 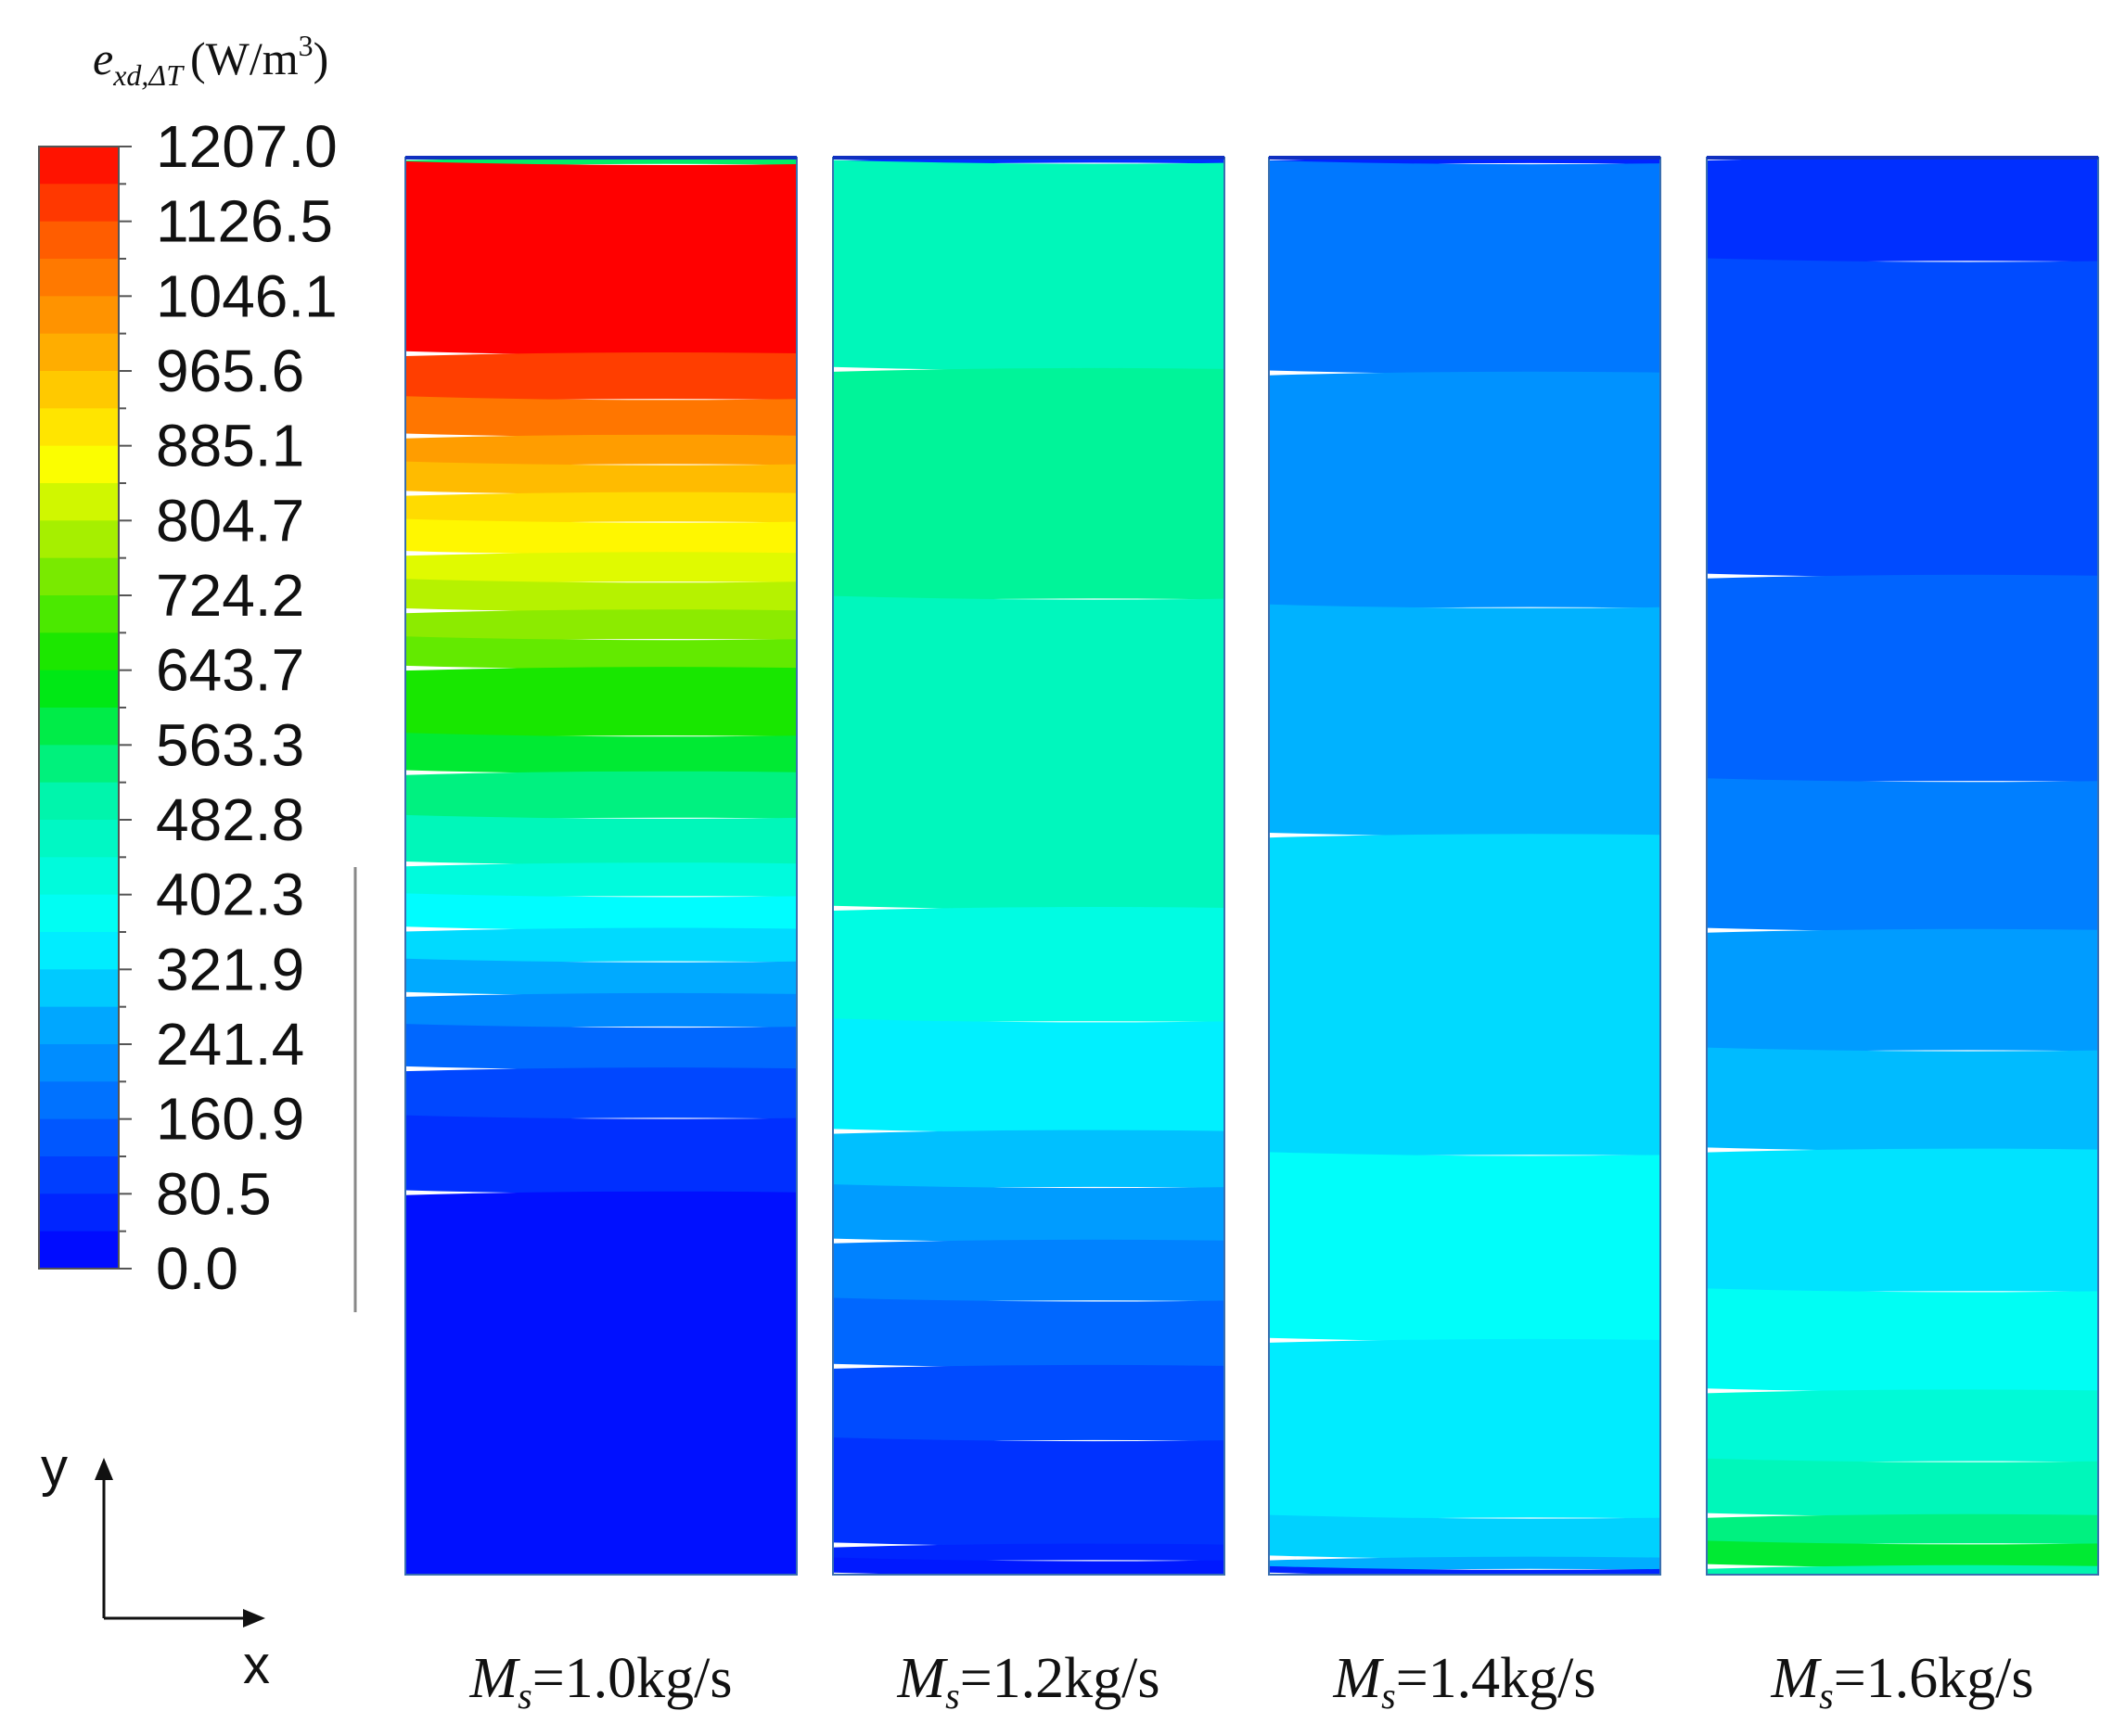 I want to click on colorbar, so click(x=79, y=708).